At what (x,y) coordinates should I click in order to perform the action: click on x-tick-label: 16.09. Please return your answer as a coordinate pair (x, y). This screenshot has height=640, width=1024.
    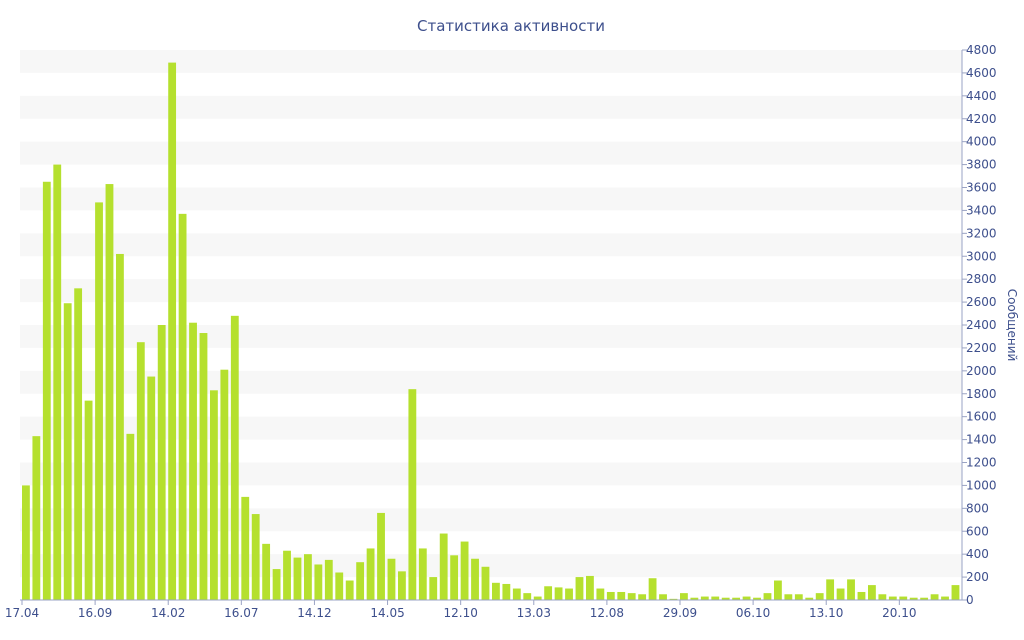
    Looking at the image, I should click on (95, 613).